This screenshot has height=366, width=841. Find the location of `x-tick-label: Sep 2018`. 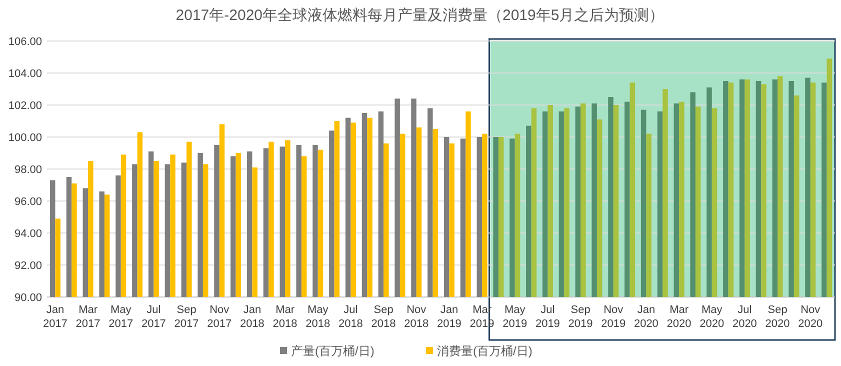

x-tick-label: Sep 2018 is located at coordinates (383, 317).